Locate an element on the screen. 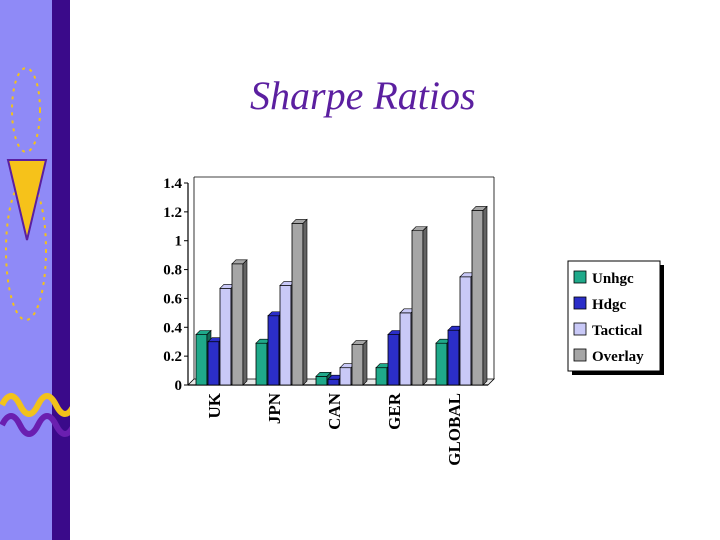 The image size is (720, 540). y-tick-label: 0.8 is located at coordinates (172, 271).